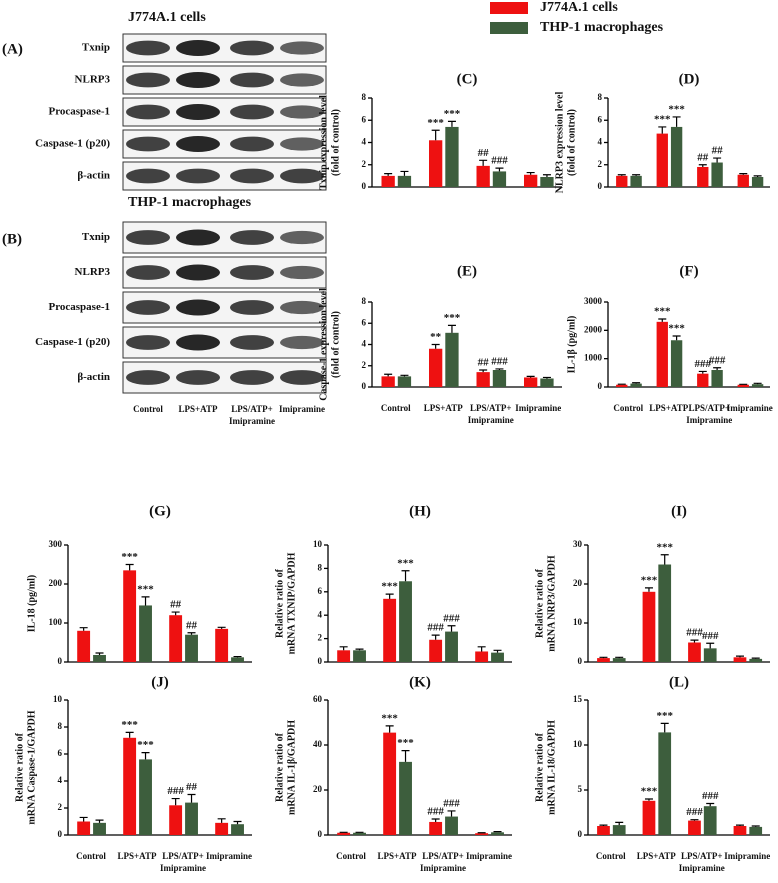 The height and width of the screenshot is (883, 778). Describe the element at coordinates (279, 603) in the screenshot. I see `y-axis-label: Relative ratio of` at that location.